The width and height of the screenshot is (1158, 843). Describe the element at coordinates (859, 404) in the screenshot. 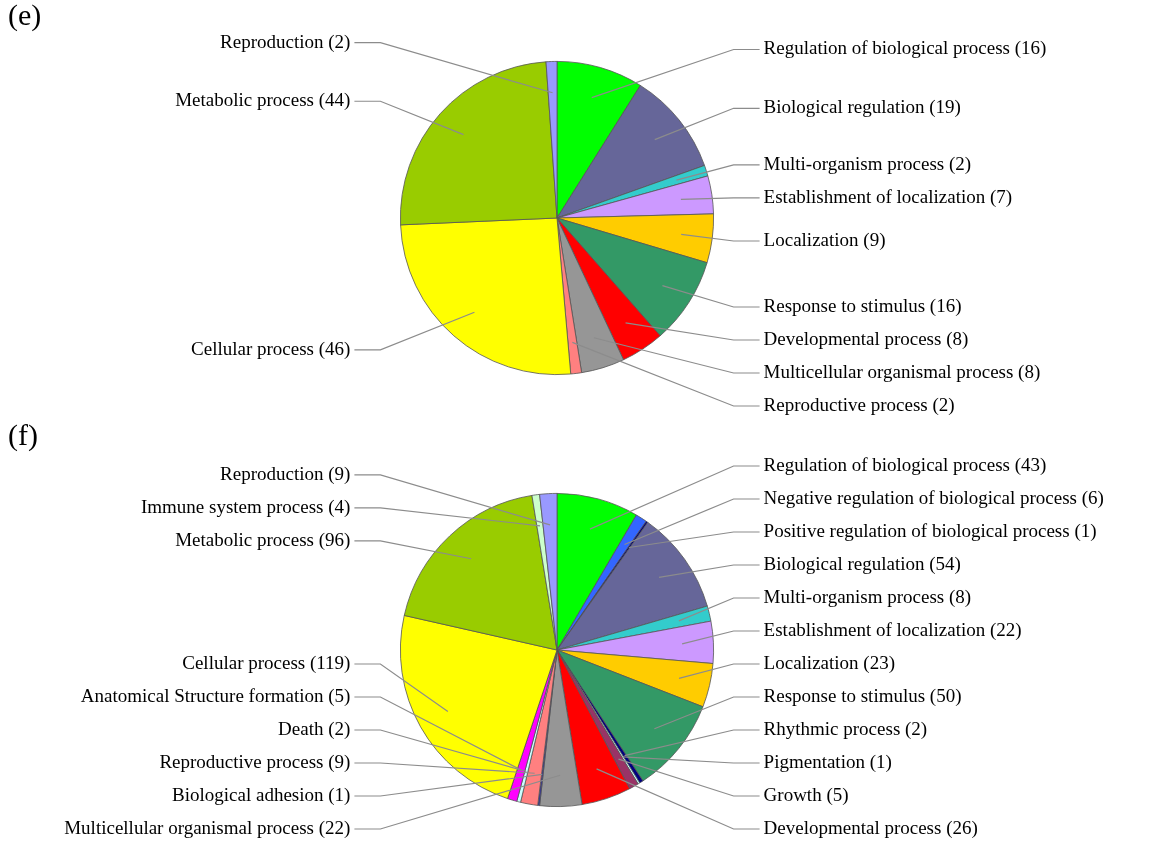

I see `slice-label: Reproductive process (2)` at that location.